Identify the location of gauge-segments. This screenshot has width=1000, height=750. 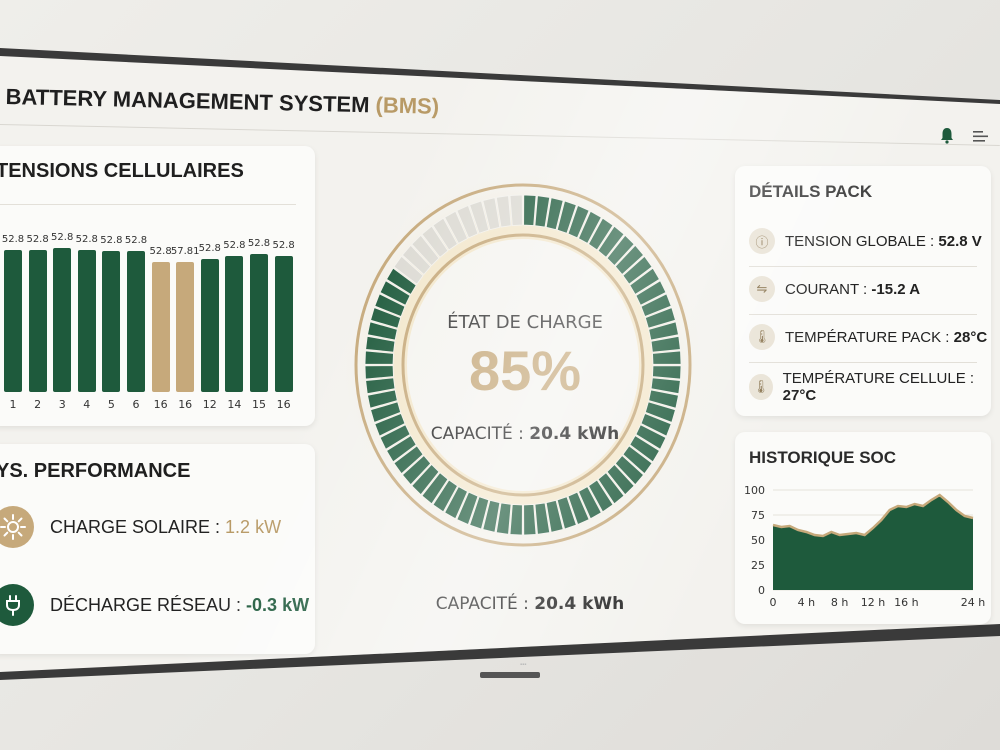
(523, 365).